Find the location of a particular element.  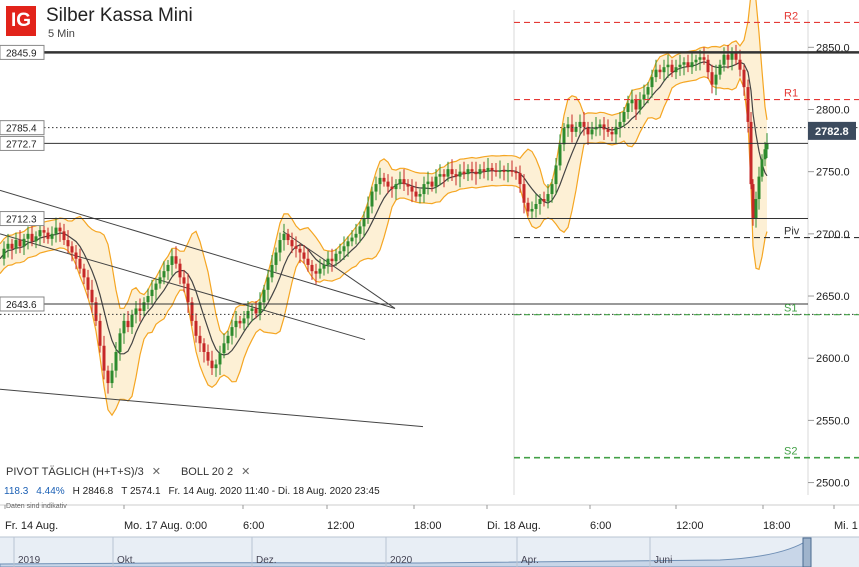

high-value: H 2846.8 is located at coordinates (93, 491).